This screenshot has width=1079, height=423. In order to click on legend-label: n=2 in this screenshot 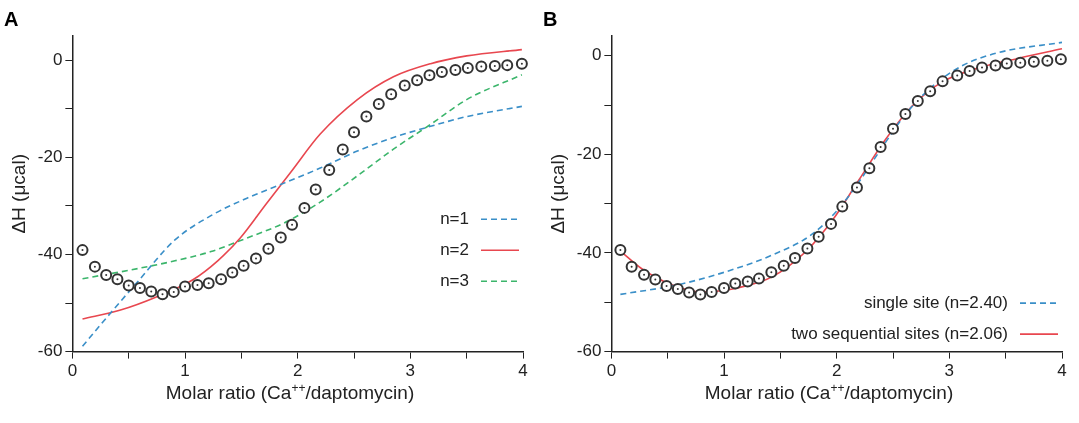, I will do `click(454, 249)`.